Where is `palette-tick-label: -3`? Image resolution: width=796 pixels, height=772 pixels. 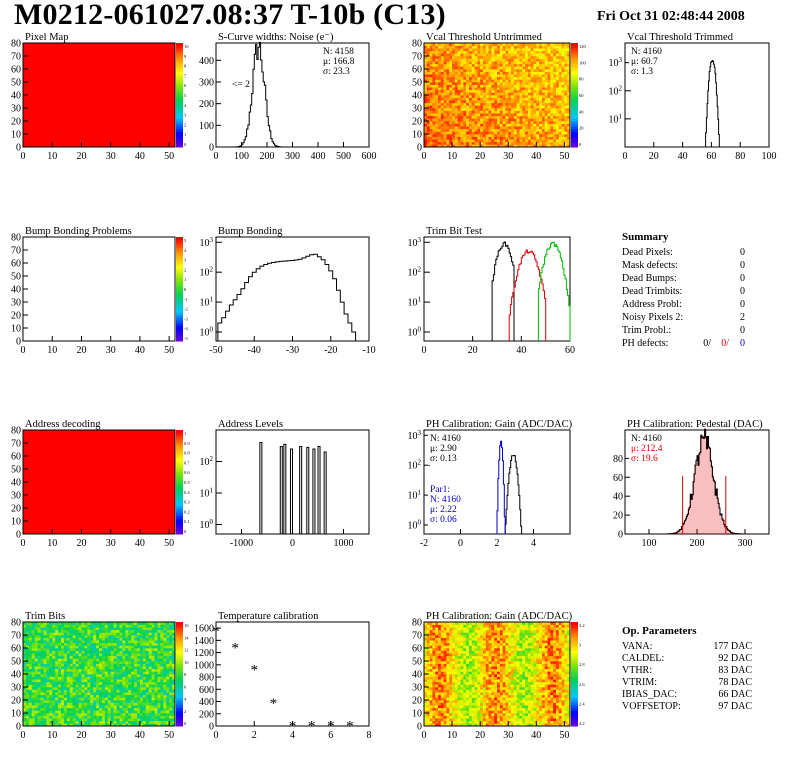 palette-tick-label: -3 is located at coordinates (186, 318).